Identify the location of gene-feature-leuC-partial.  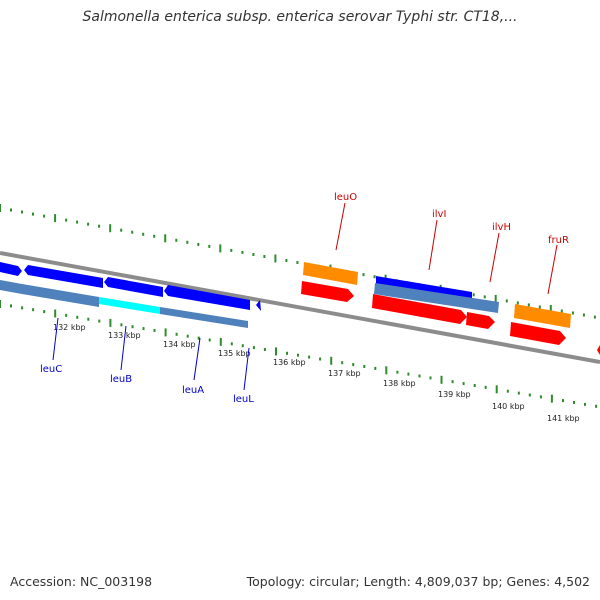
(11, 269).